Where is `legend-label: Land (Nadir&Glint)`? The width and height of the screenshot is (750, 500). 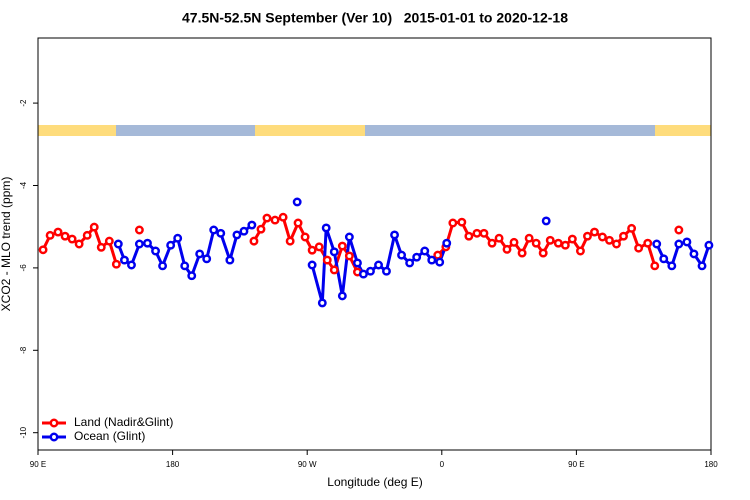 legend-label: Land (Nadir&Glint) is located at coordinates (123, 422).